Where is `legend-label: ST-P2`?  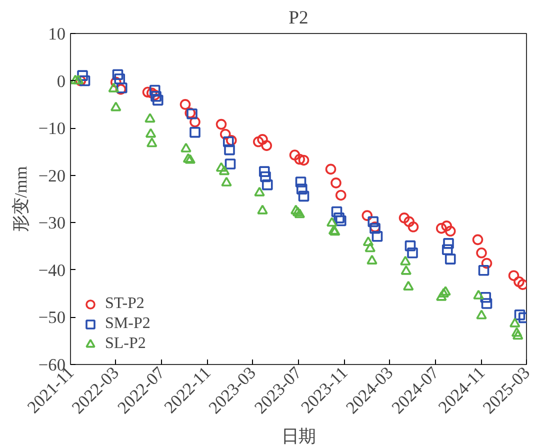 legend-label: ST-P2 is located at coordinates (124, 304).